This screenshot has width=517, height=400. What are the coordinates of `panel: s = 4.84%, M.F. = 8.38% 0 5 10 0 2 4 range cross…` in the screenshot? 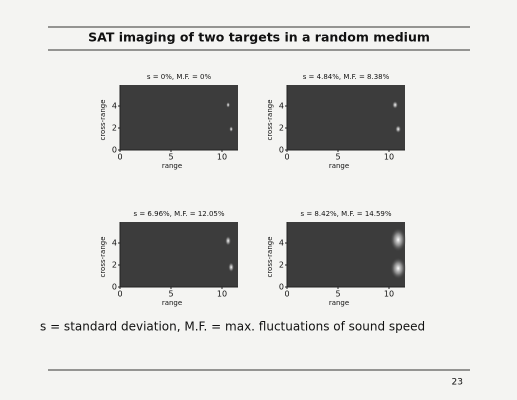 It's located at (335, 121).